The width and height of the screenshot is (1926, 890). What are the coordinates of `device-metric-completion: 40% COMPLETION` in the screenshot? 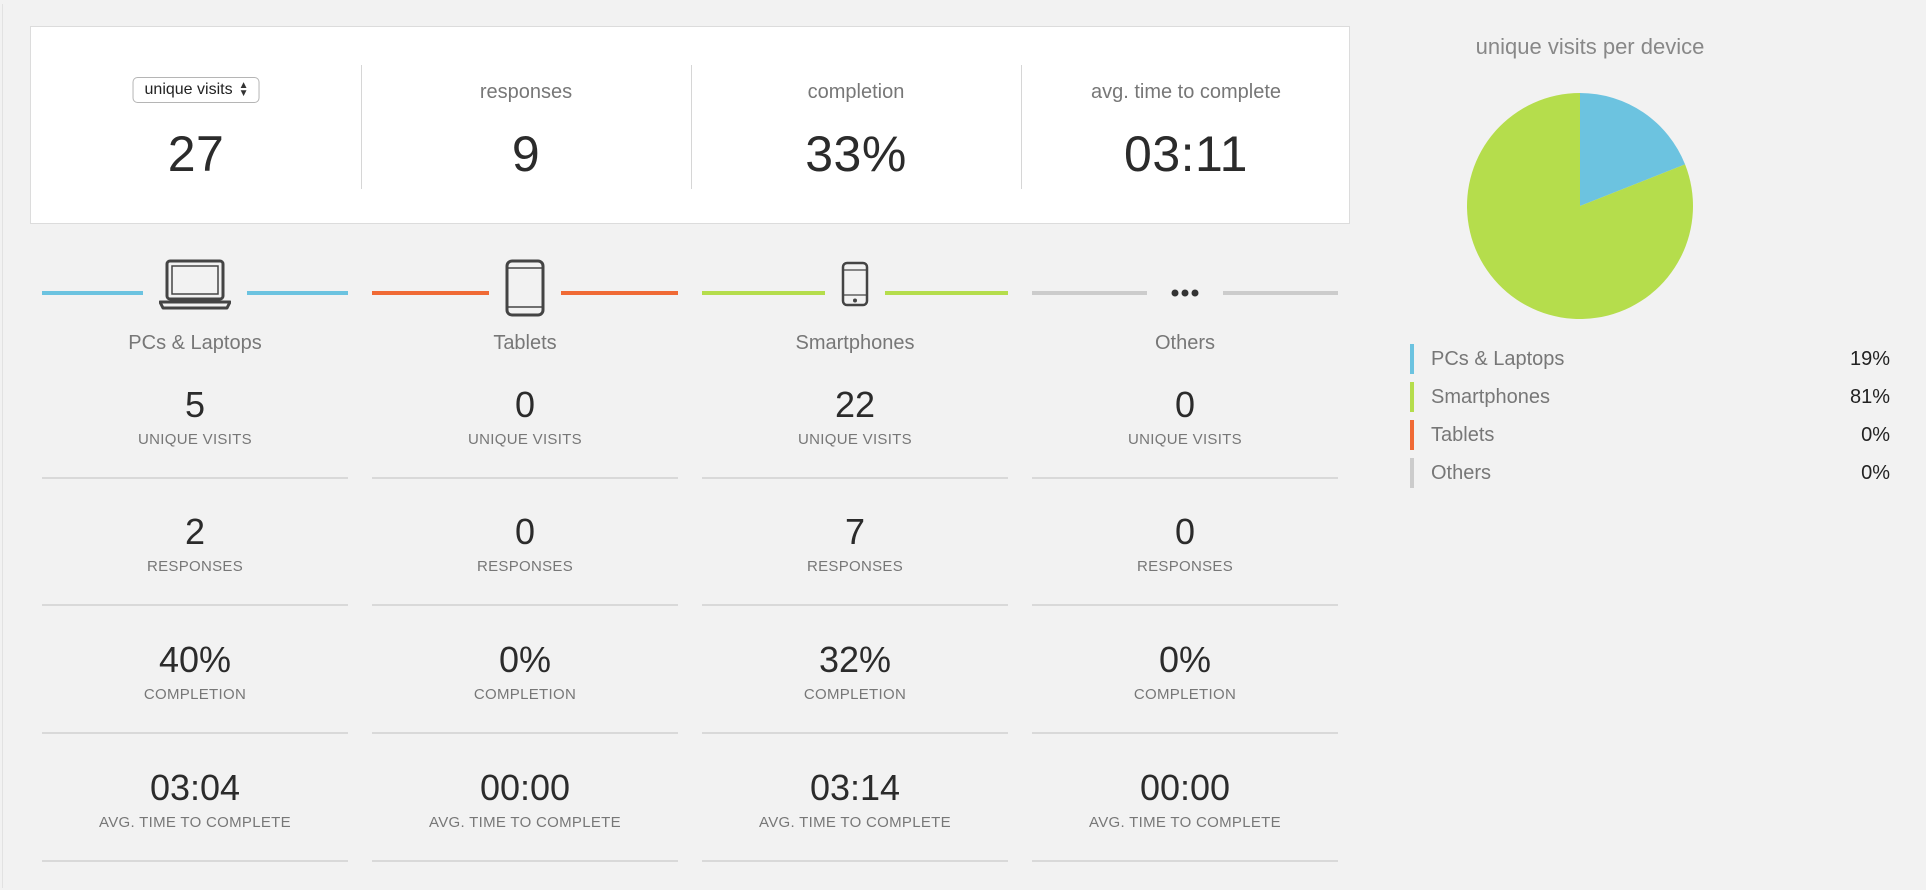 It's located at (195, 686).